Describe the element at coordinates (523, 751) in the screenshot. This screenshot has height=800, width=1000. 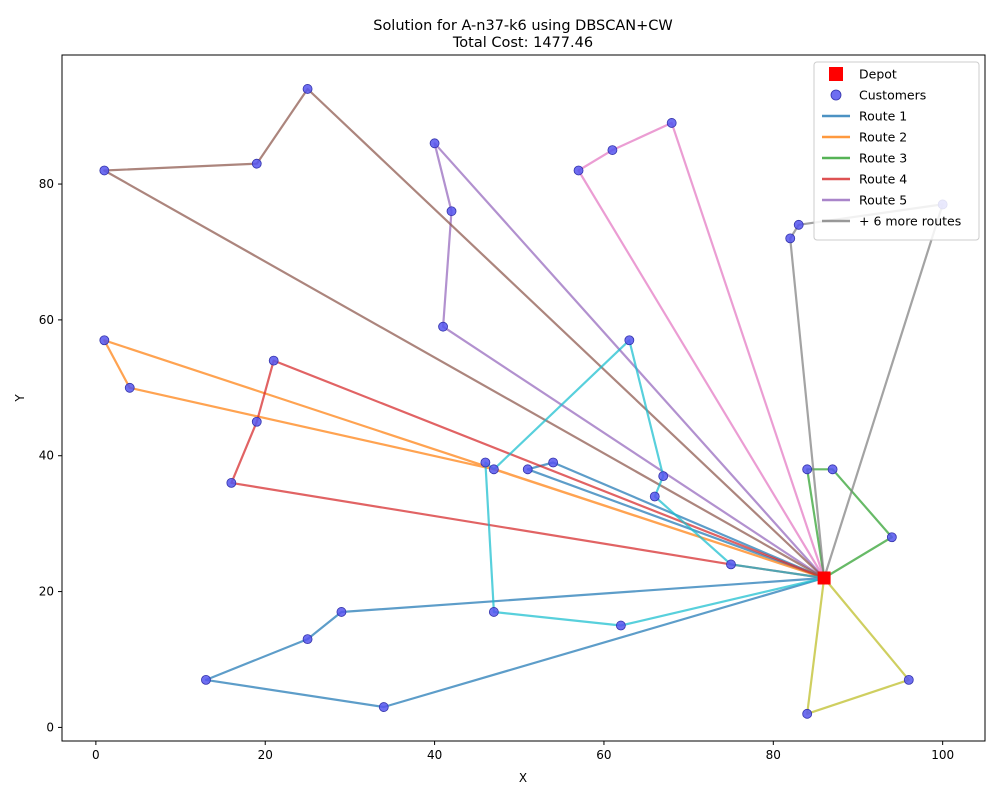
I see `x-axis: 0 20 40 60 80 100` at that location.